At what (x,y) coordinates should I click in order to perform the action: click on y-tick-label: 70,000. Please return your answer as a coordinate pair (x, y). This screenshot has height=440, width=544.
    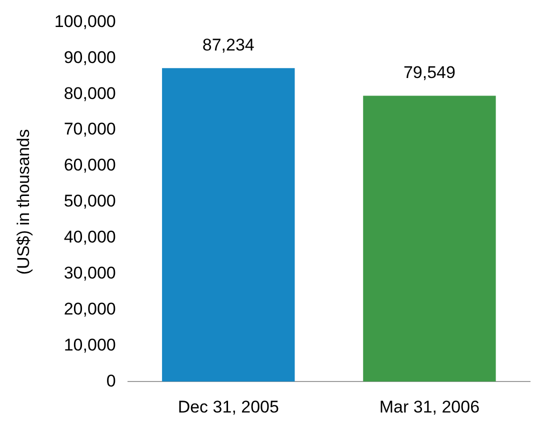
    Looking at the image, I should click on (90, 129).